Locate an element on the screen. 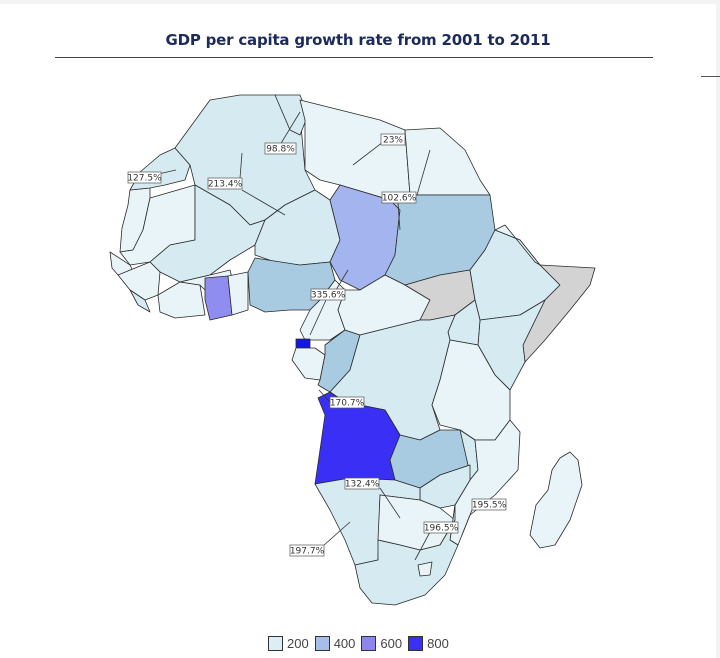 This screenshot has height=658, width=720. label-morocco: 127.5% is located at coordinates (144, 179).